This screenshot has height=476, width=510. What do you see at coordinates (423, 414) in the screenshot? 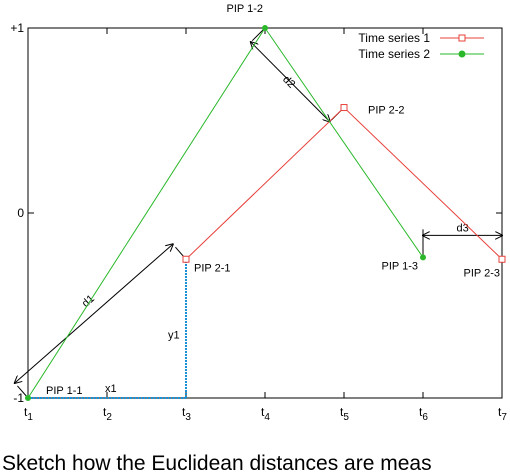
I see `x-tick-label-5: t6` at bounding box center [423, 414].